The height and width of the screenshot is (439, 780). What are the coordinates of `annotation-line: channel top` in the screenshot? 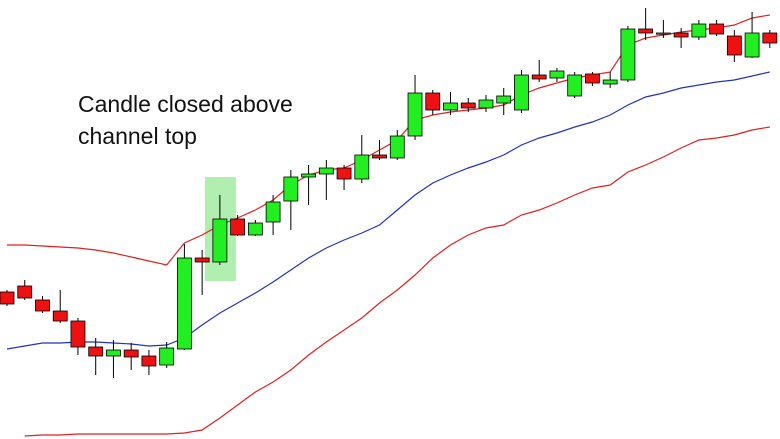 It's located at (137, 136).